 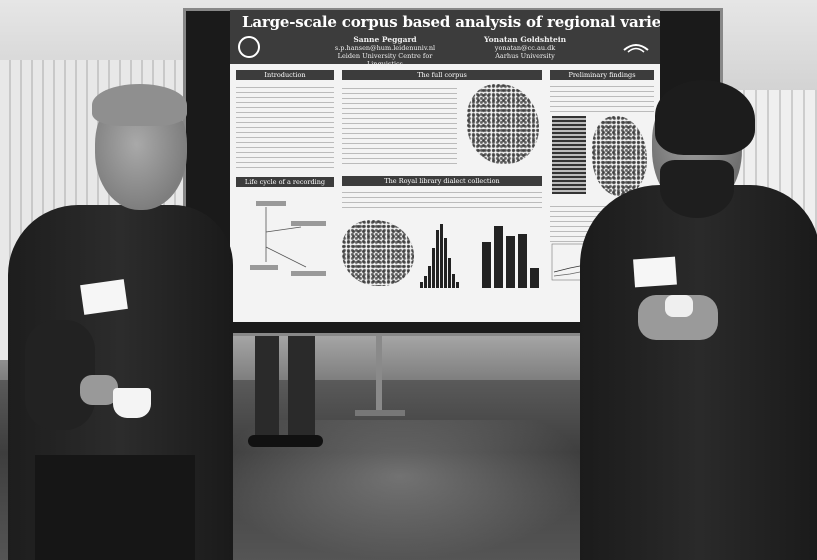 What do you see at coordinates (385, 39) in the screenshot?
I see `author-1-name: Sanne Peggard` at bounding box center [385, 39].